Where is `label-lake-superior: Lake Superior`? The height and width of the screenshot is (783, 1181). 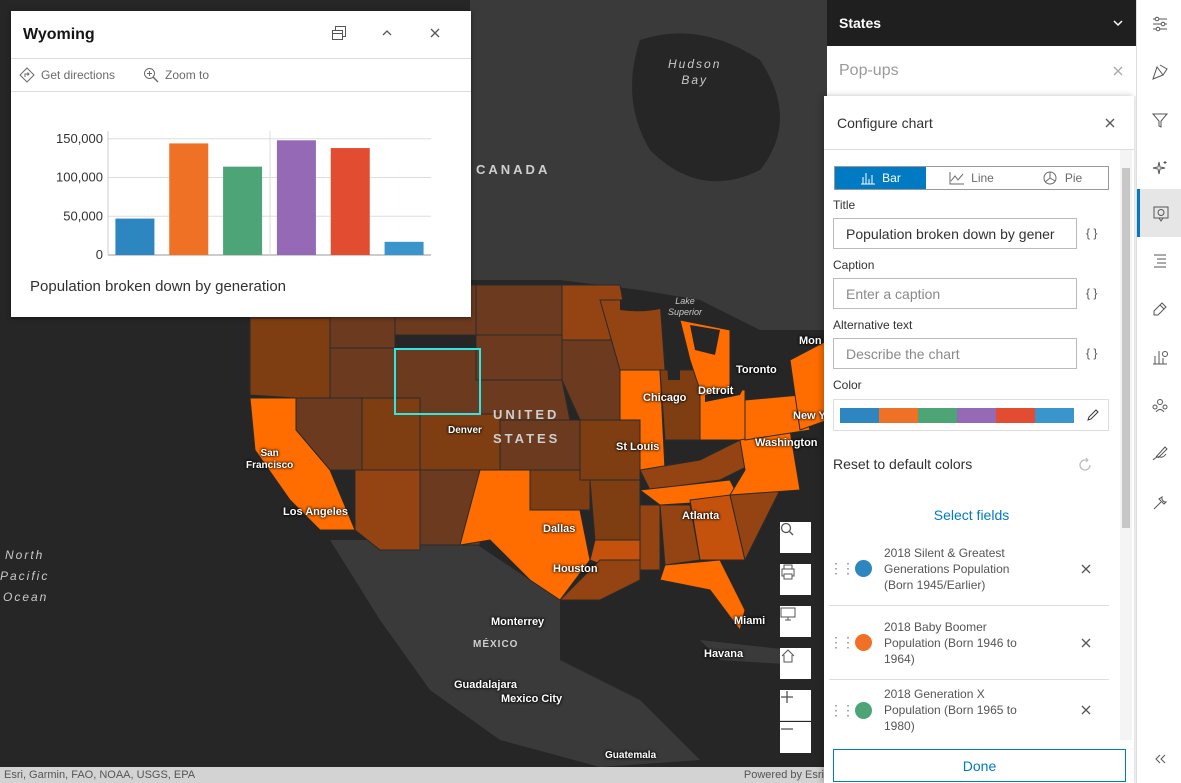 label-lake-superior: Lake Superior is located at coordinates (685, 306).